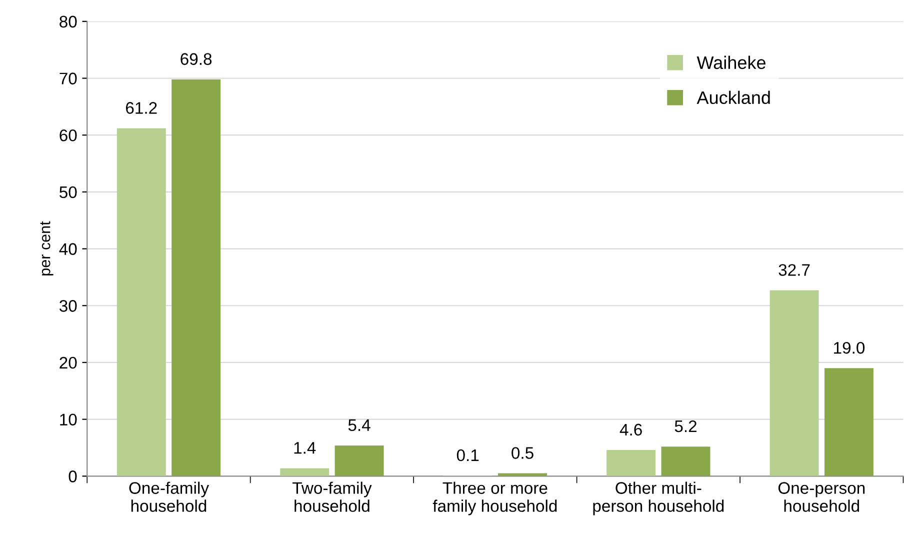 This screenshot has width=917, height=535. I want to click on y-tick-label: 50, so click(68, 192).